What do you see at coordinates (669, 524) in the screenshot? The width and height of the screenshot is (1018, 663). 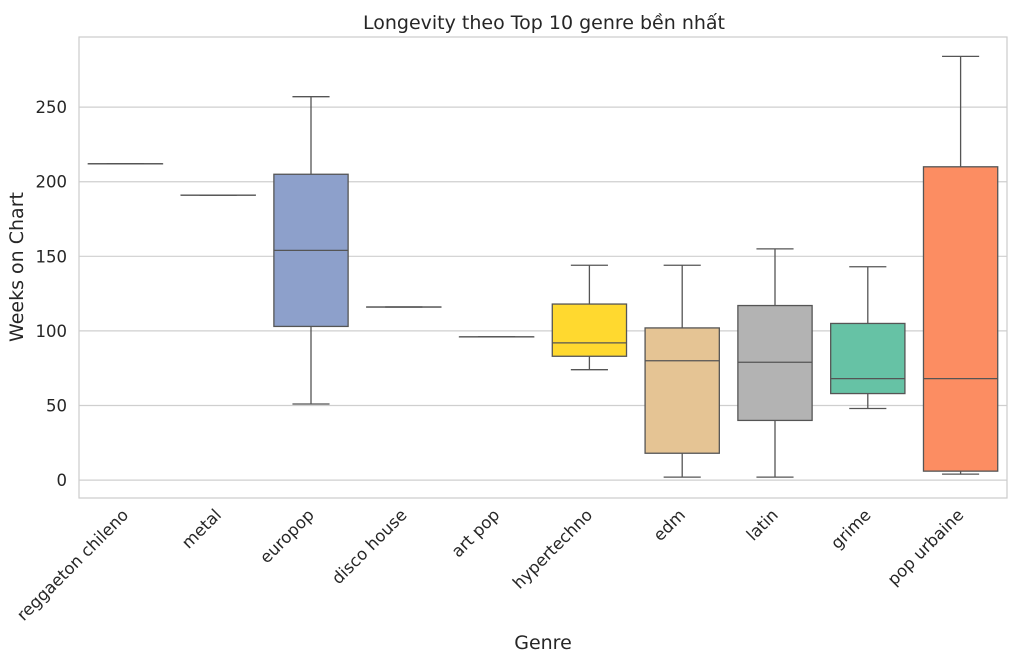 I see `x-tick-label: edm` at bounding box center [669, 524].